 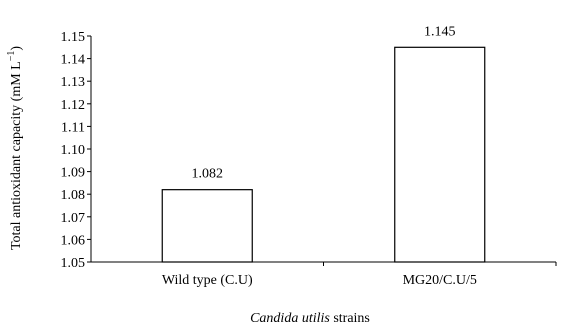 What do you see at coordinates (73, 218) in the screenshot?
I see `y-tick-label: 1.07` at bounding box center [73, 218].